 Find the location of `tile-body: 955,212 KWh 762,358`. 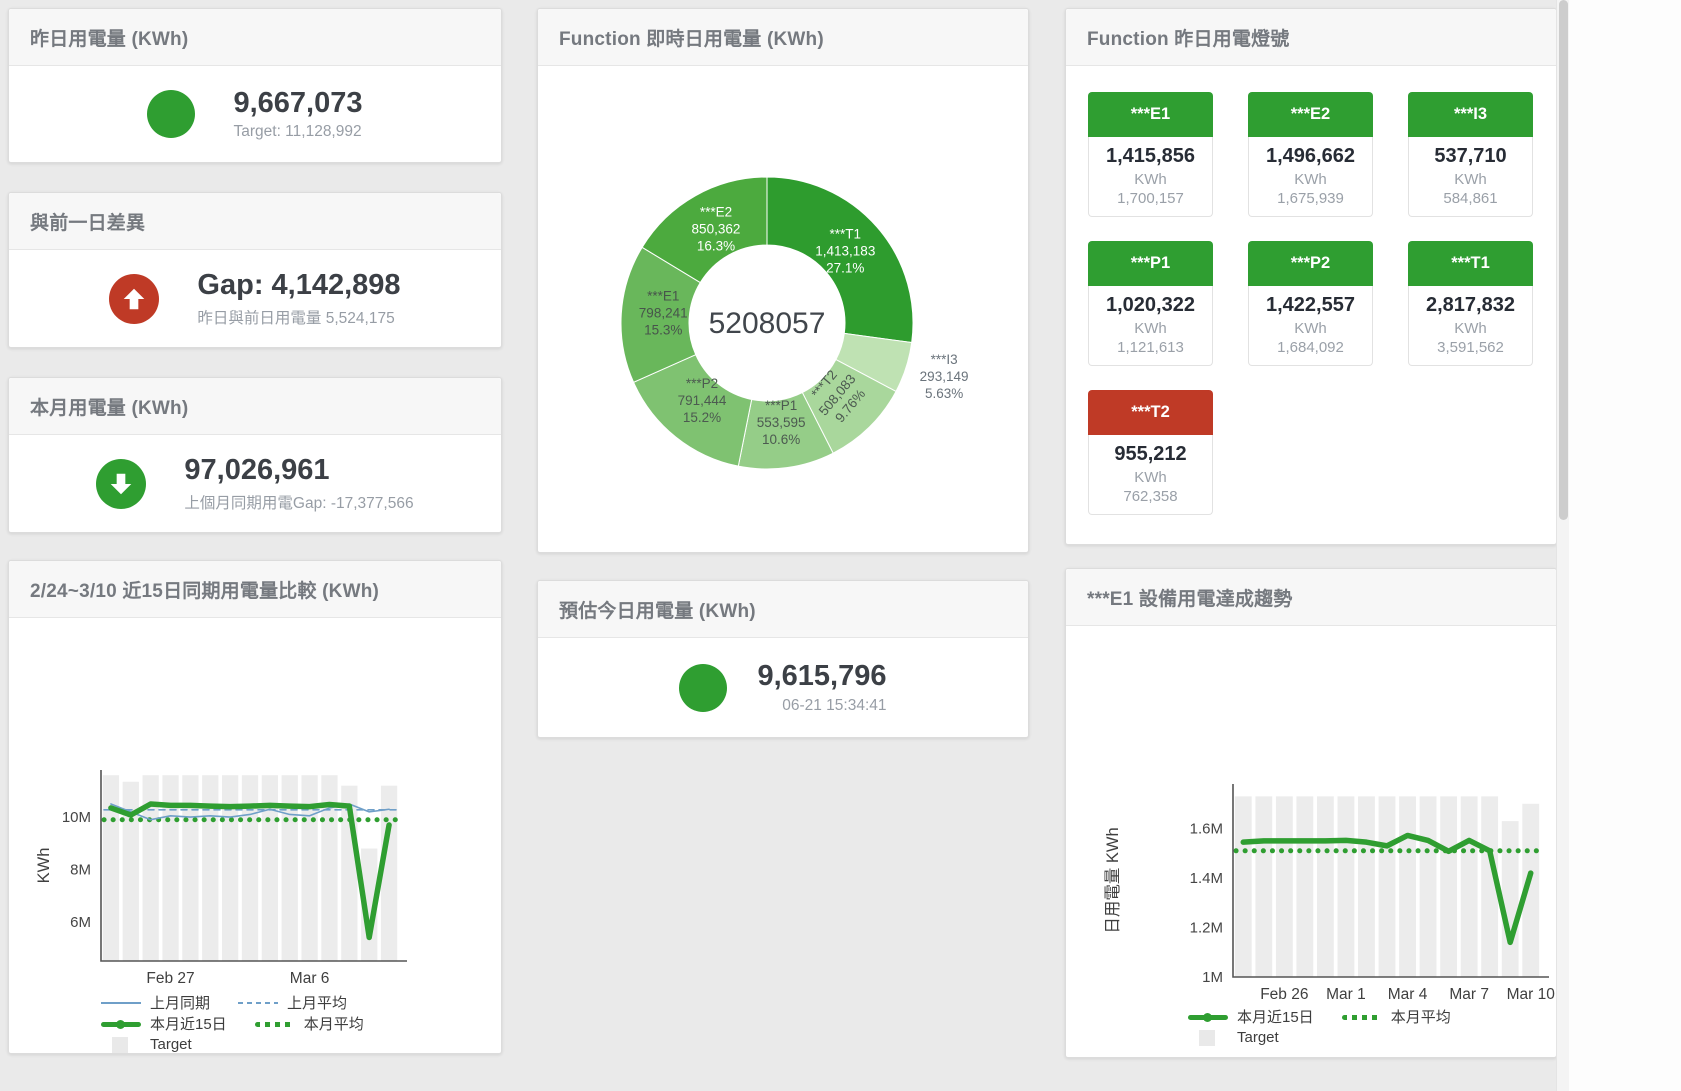

tile-body: 955,212 KWh 762,358 is located at coordinates (1150, 475).